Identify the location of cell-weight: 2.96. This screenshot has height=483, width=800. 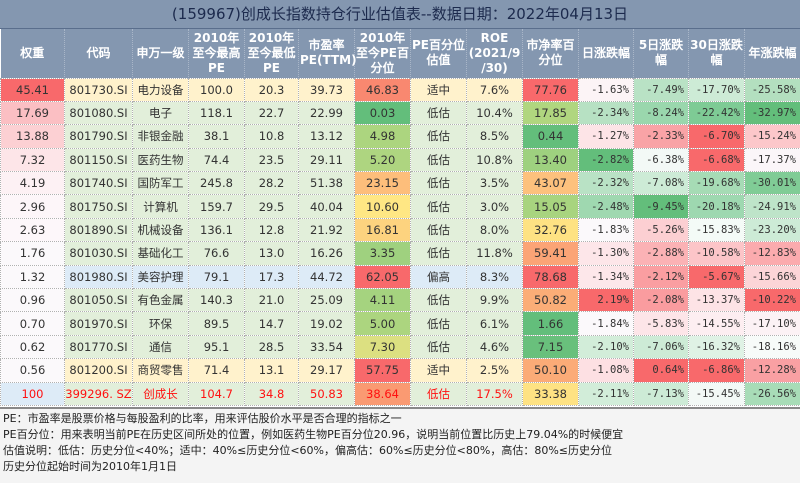
(32, 206).